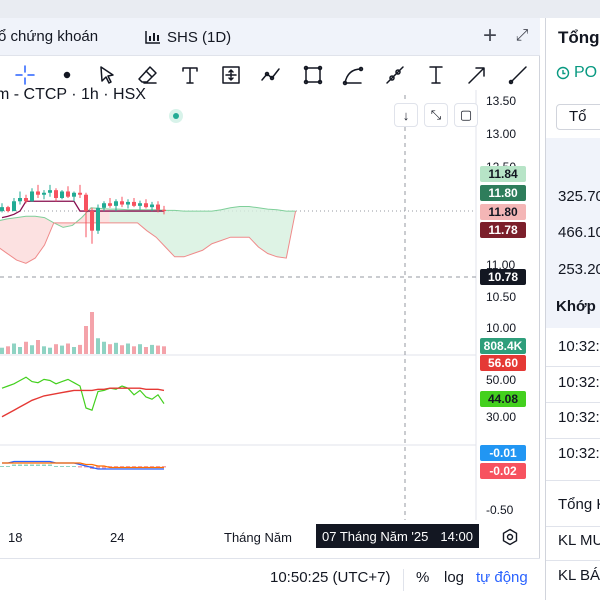 The image size is (600, 600). What do you see at coordinates (176, 116) in the screenshot?
I see `live-status-icon` at bounding box center [176, 116].